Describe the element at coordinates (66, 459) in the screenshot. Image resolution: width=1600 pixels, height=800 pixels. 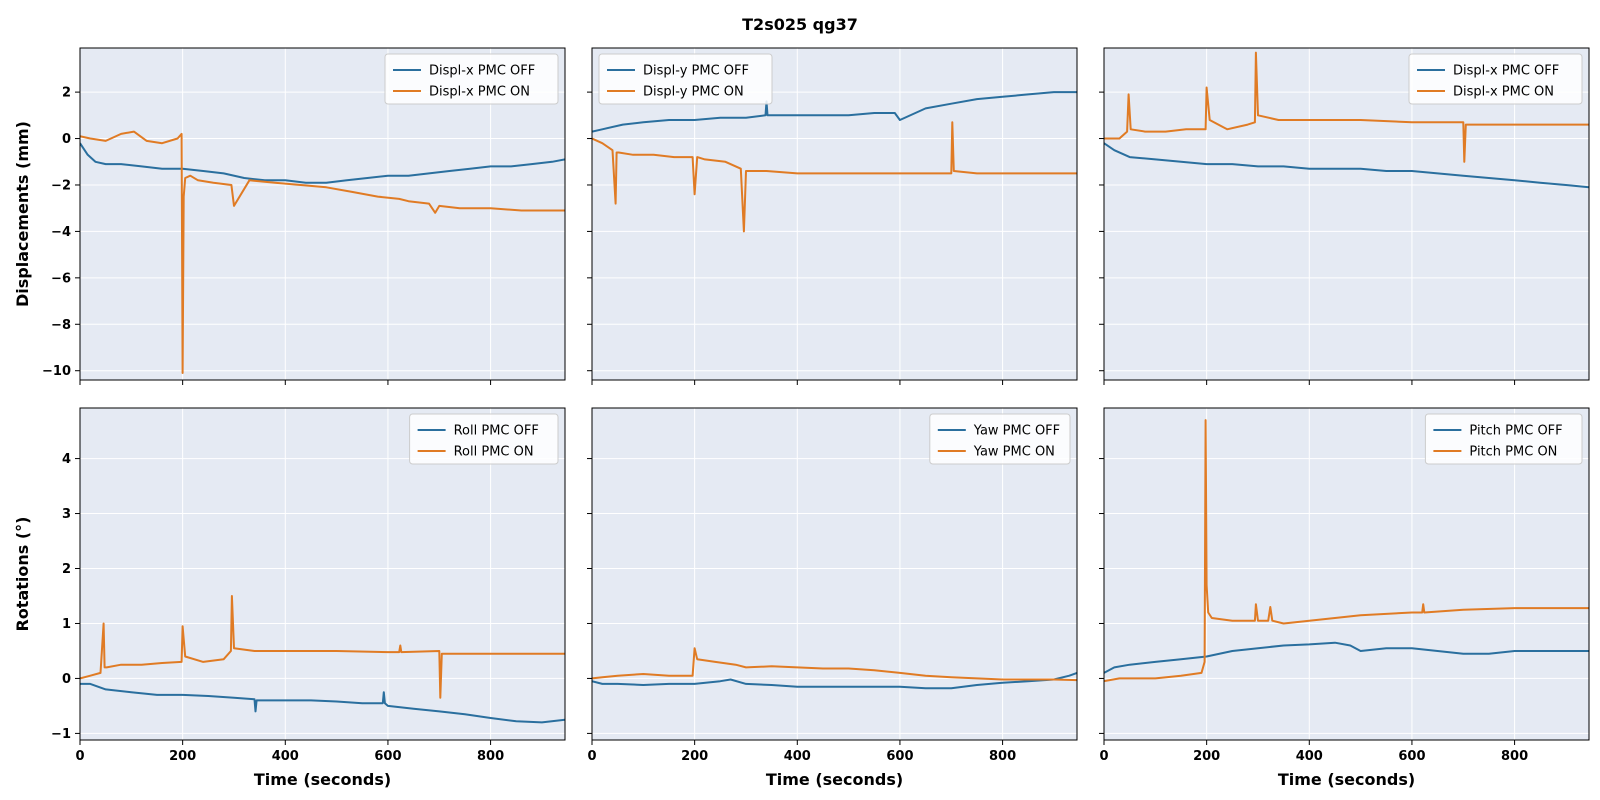
I see `y-tick-label: 4` at that location.